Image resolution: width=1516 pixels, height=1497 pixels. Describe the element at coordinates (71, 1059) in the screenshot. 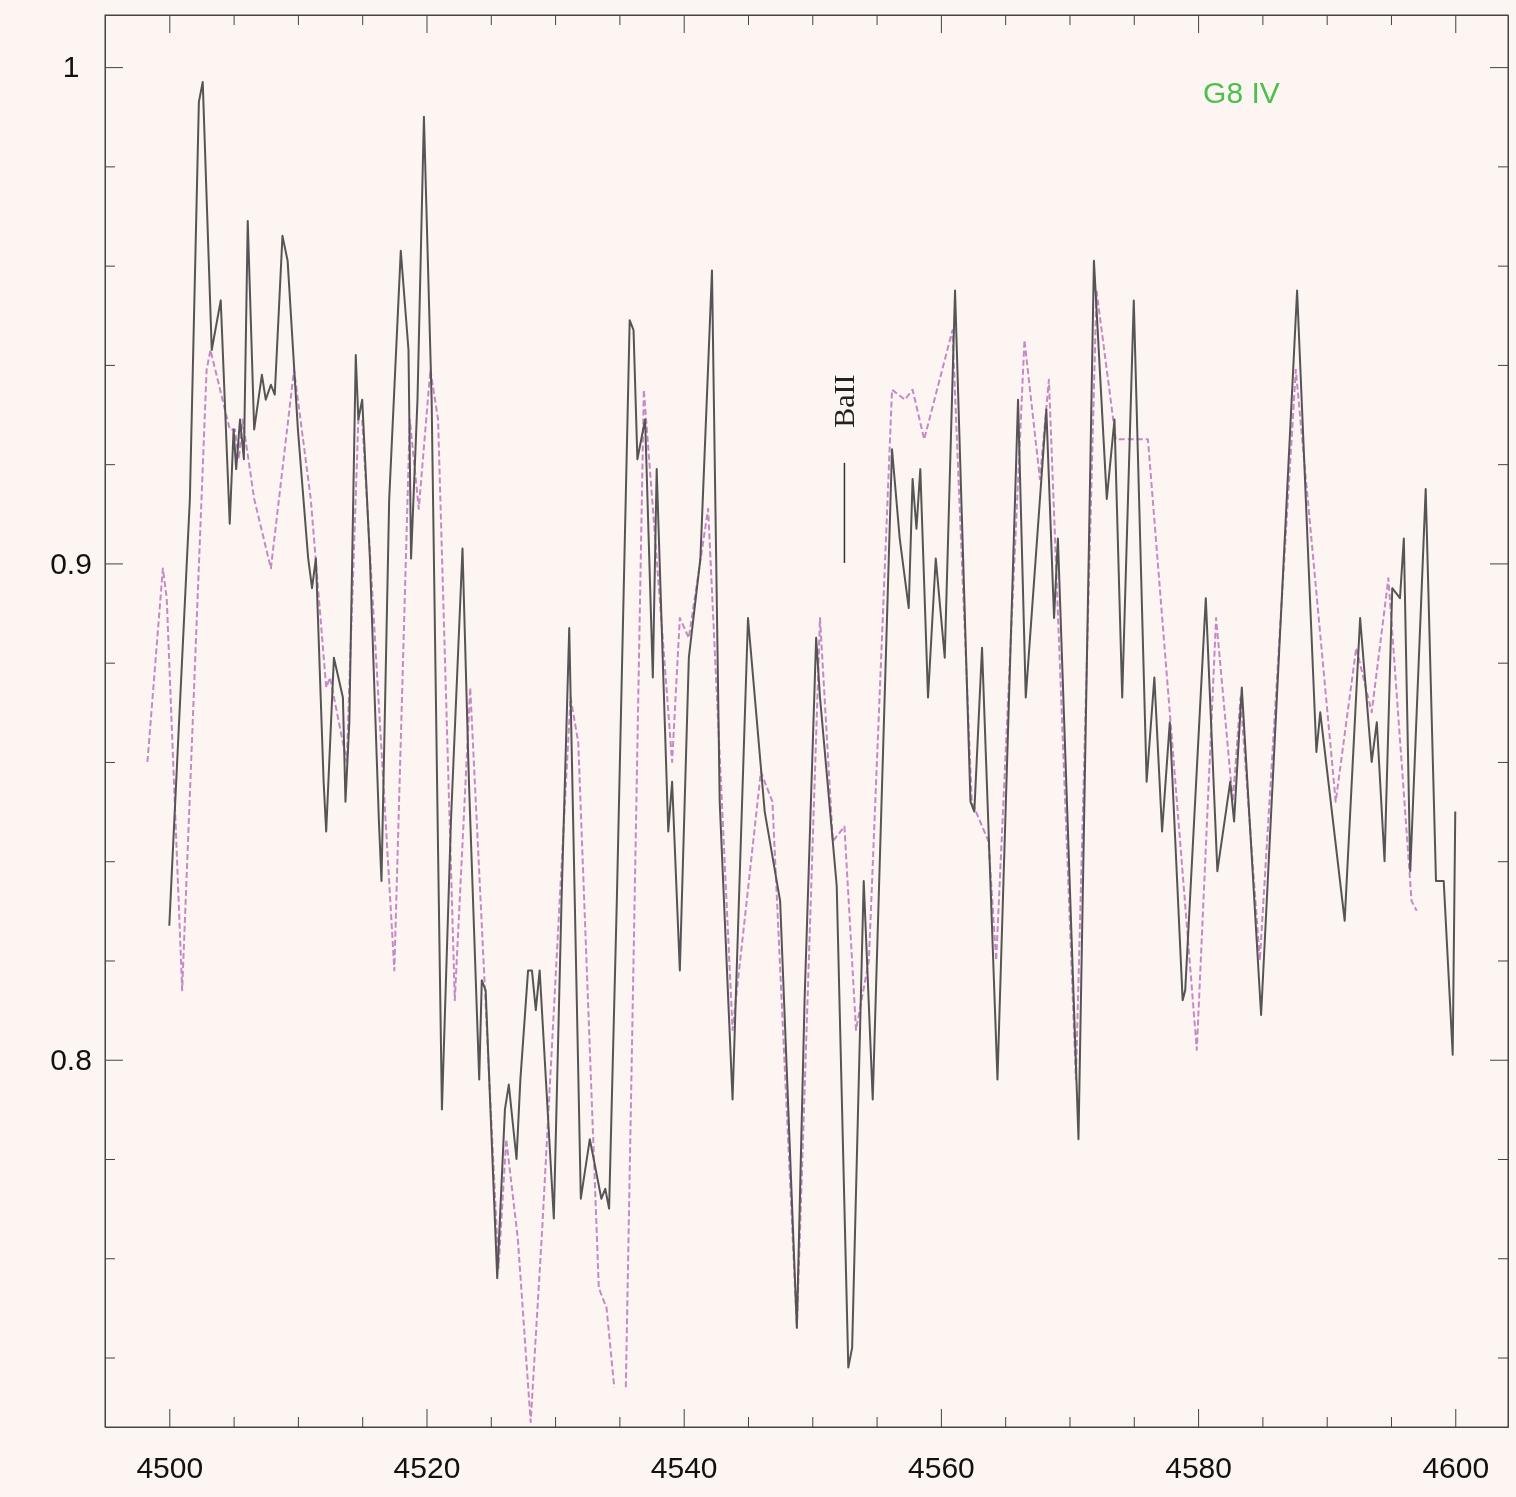

I see `y-tick-label: 0.8` at that location.